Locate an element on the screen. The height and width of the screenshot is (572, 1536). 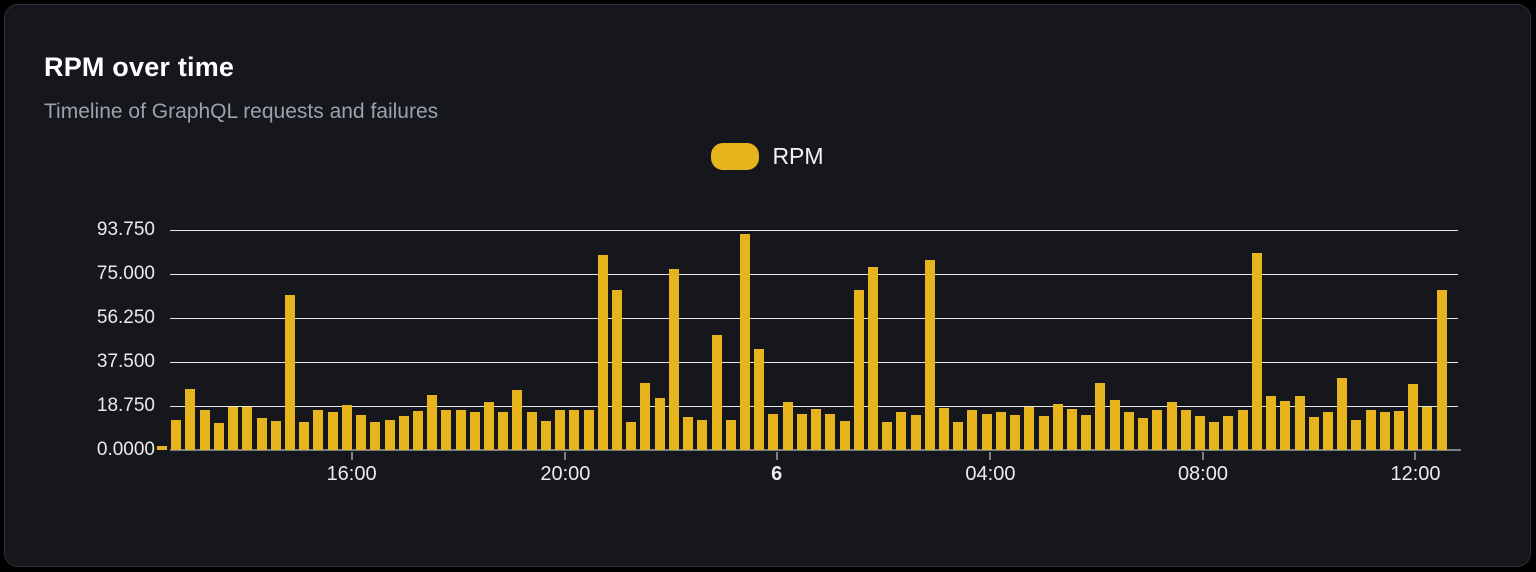
x-axis-label: 6 is located at coordinates (777, 474).